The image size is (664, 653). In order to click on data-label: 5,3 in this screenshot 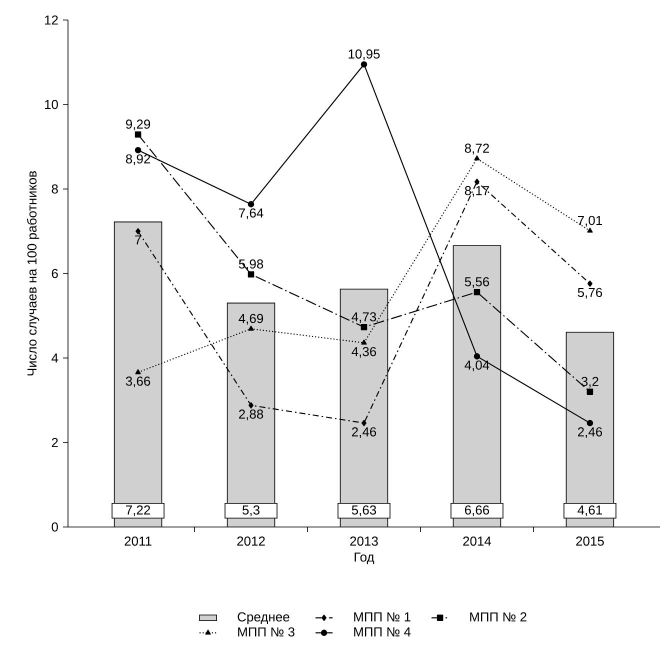, I will do `click(251, 510)`.